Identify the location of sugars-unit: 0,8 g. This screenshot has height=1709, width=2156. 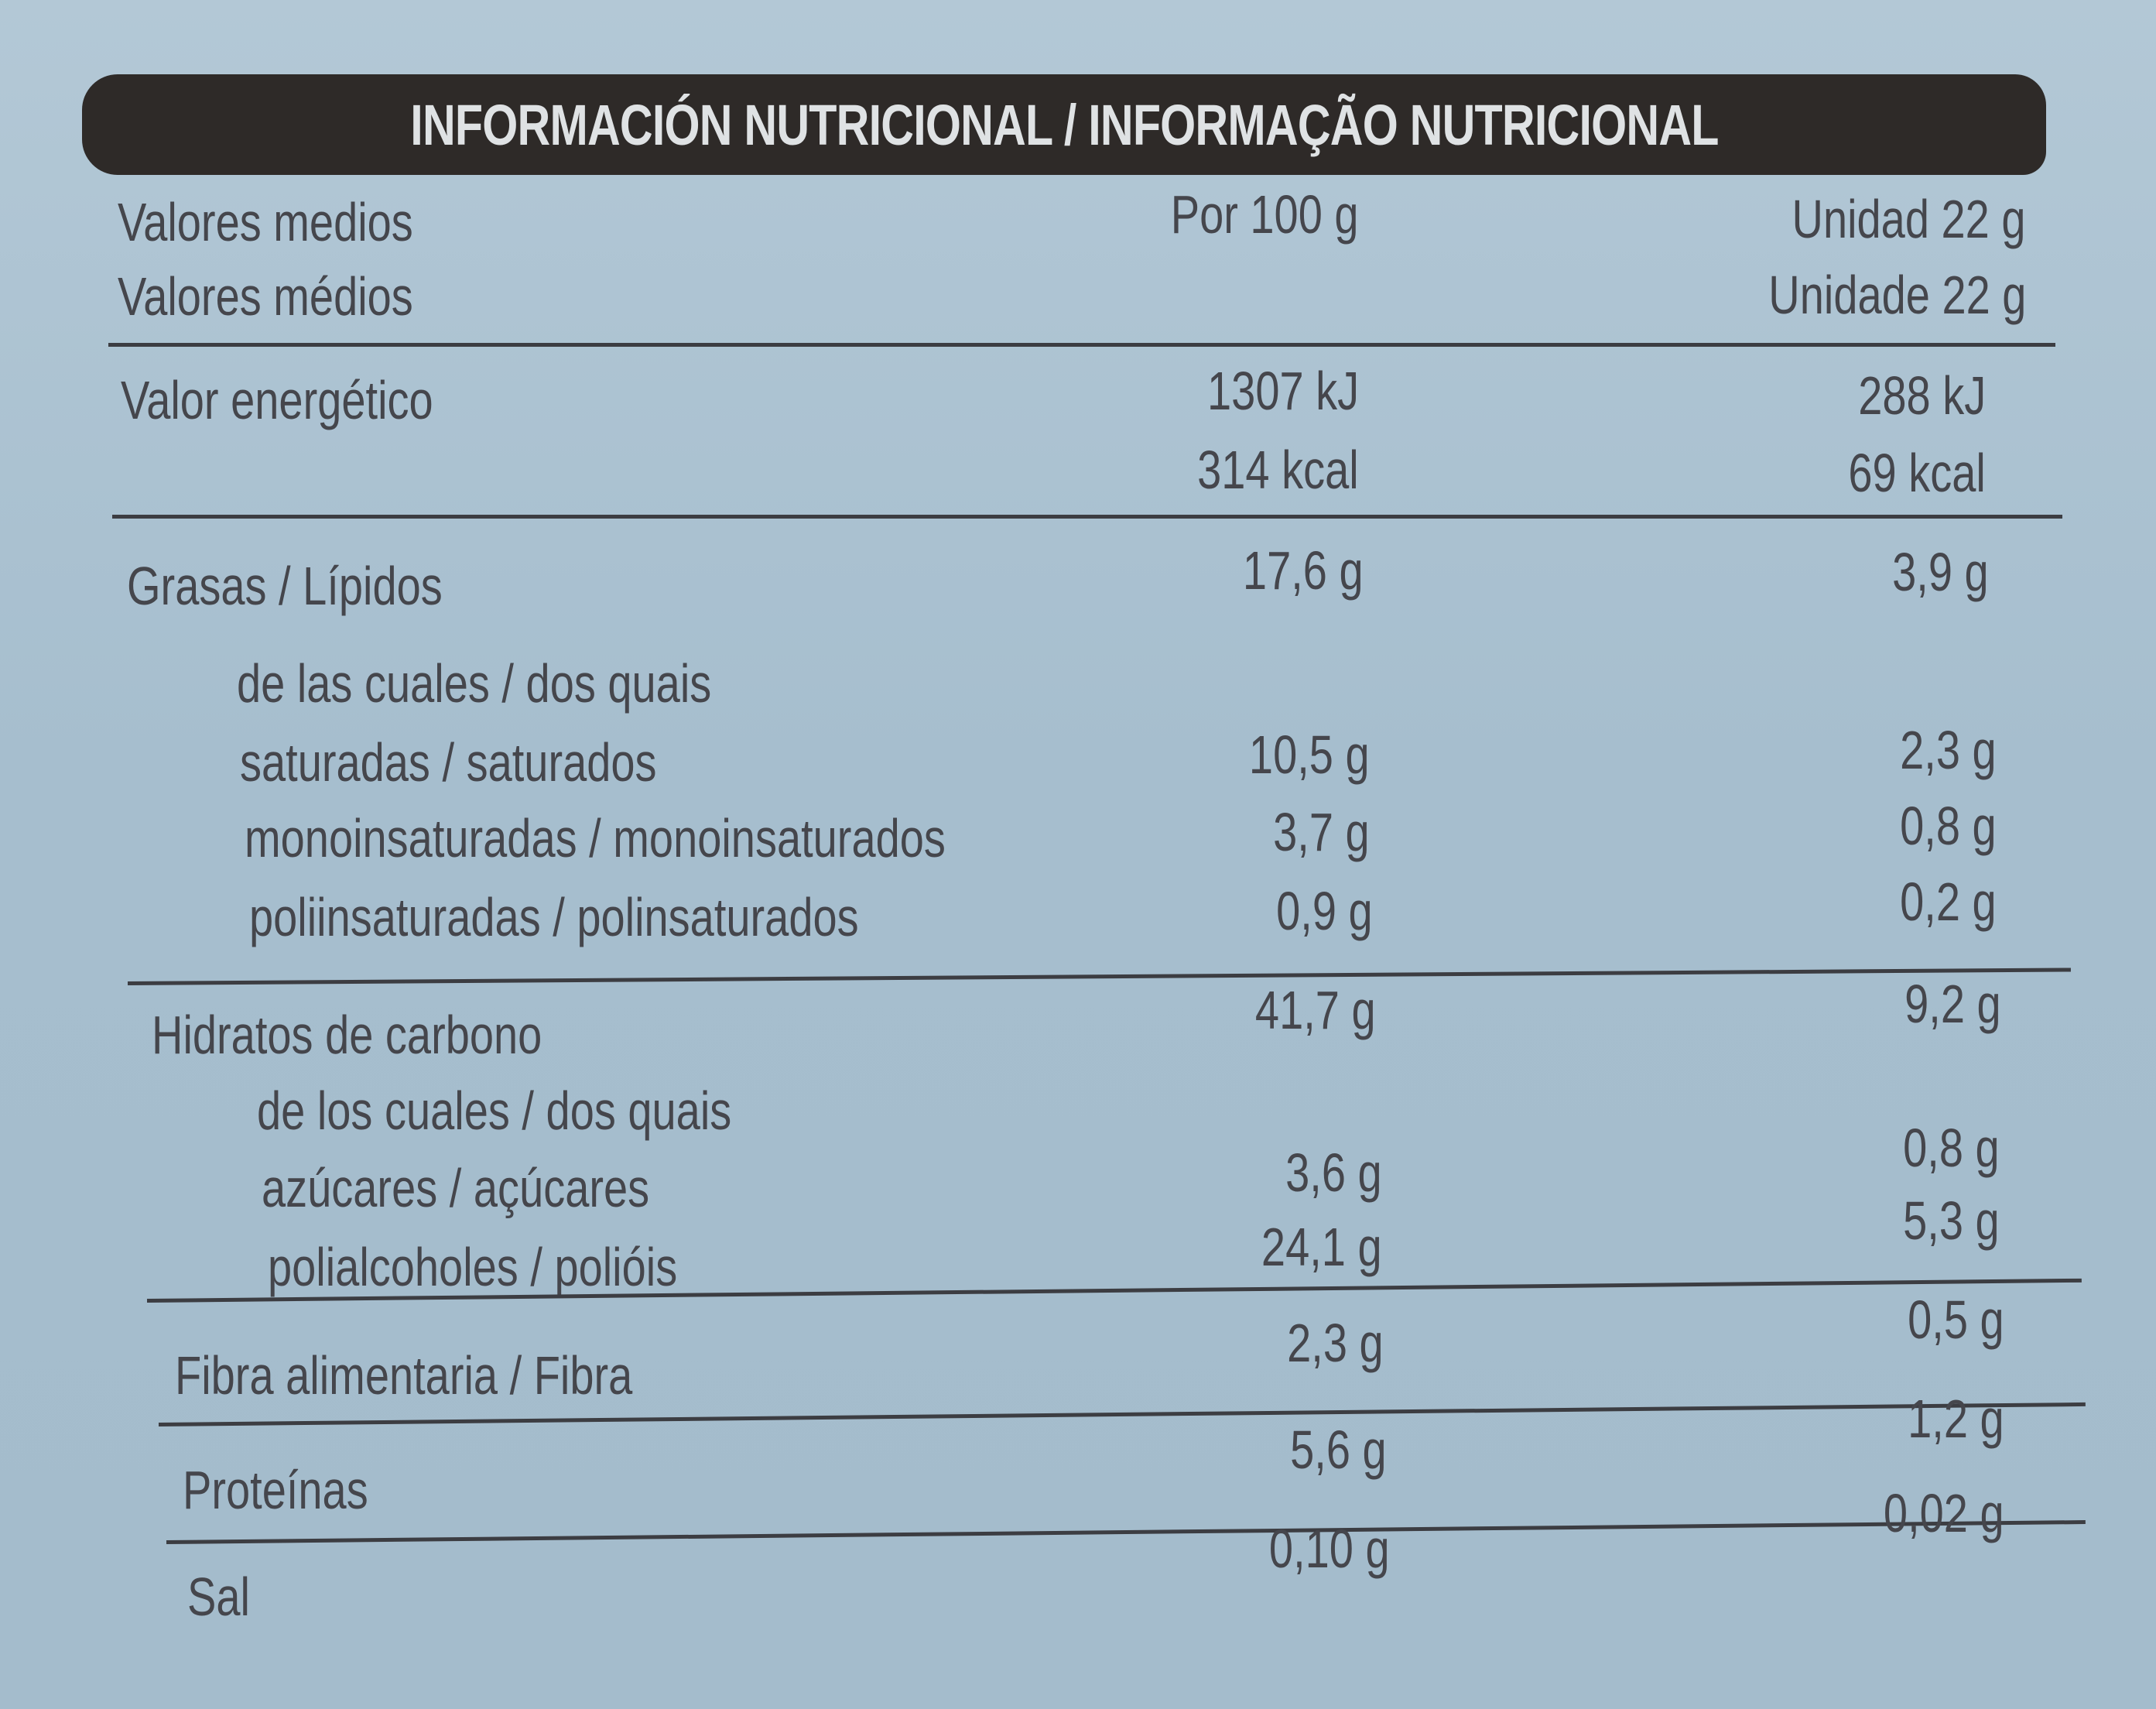
(1951, 1148).